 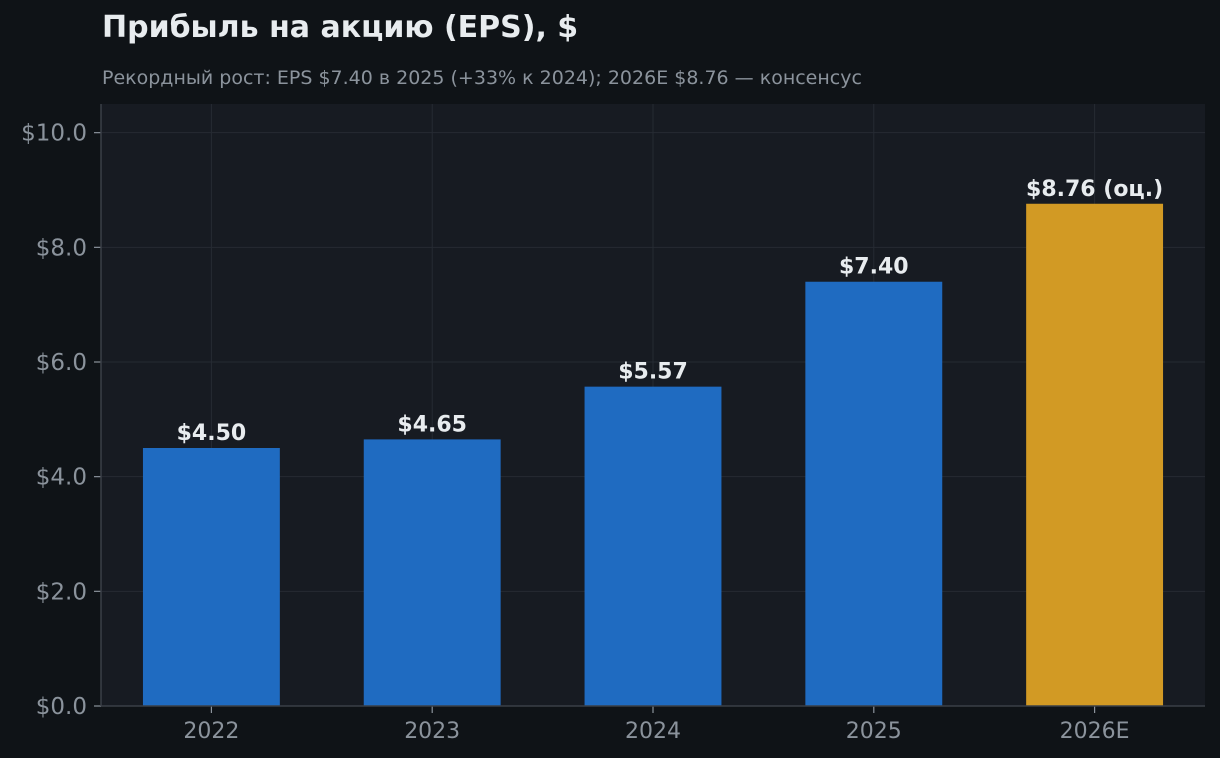 I want to click on bar-data-label: $7.40, so click(x=874, y=267).